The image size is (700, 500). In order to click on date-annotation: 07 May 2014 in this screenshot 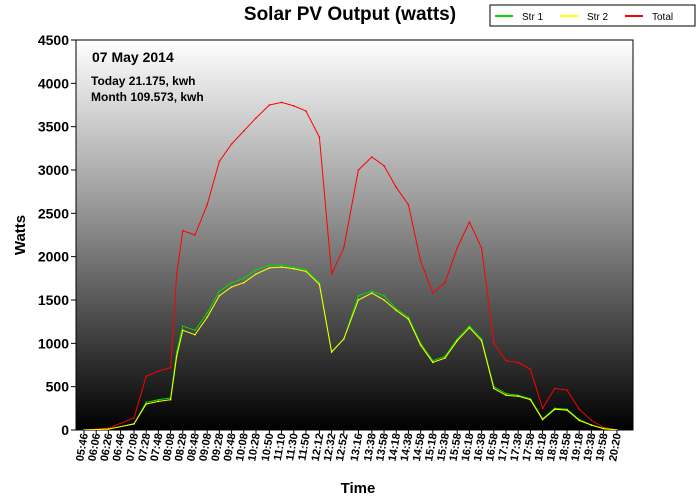, I will do `click(133, 57)`.